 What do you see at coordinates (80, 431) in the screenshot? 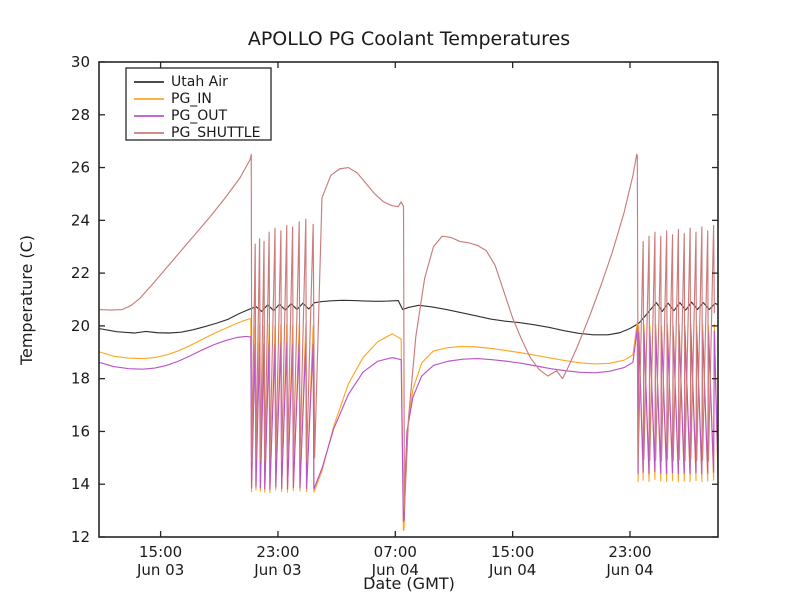
I see `y-tick-label: 16` at bounding box center [80, 431].